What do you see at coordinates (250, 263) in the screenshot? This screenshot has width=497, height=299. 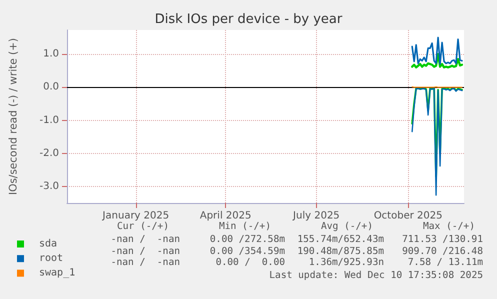 I see `text: 0.00 / 0.00` at bounding box center [250, 263].